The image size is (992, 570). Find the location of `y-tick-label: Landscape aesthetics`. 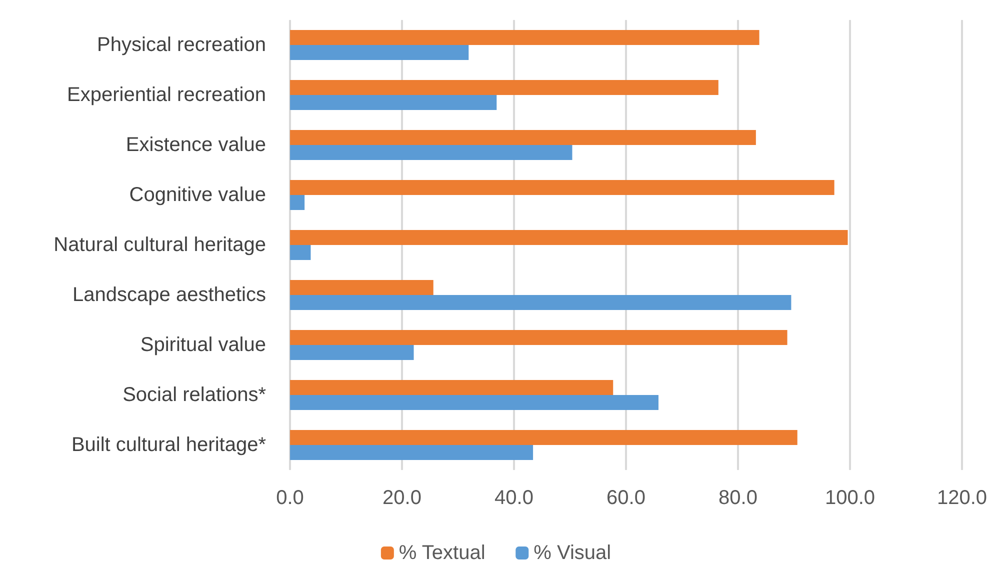

y-tick-label: Landscape aesthetics is located at coordinates (169, 295).